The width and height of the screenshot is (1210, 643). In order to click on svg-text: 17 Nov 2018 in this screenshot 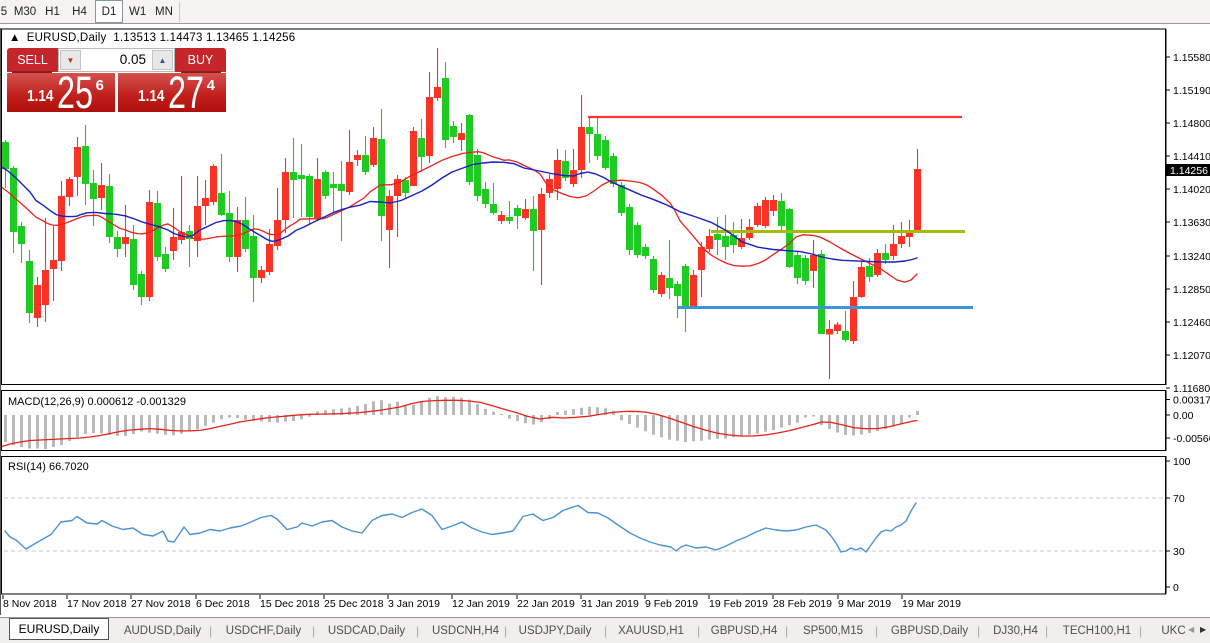, I will do `click(97, 604)`.